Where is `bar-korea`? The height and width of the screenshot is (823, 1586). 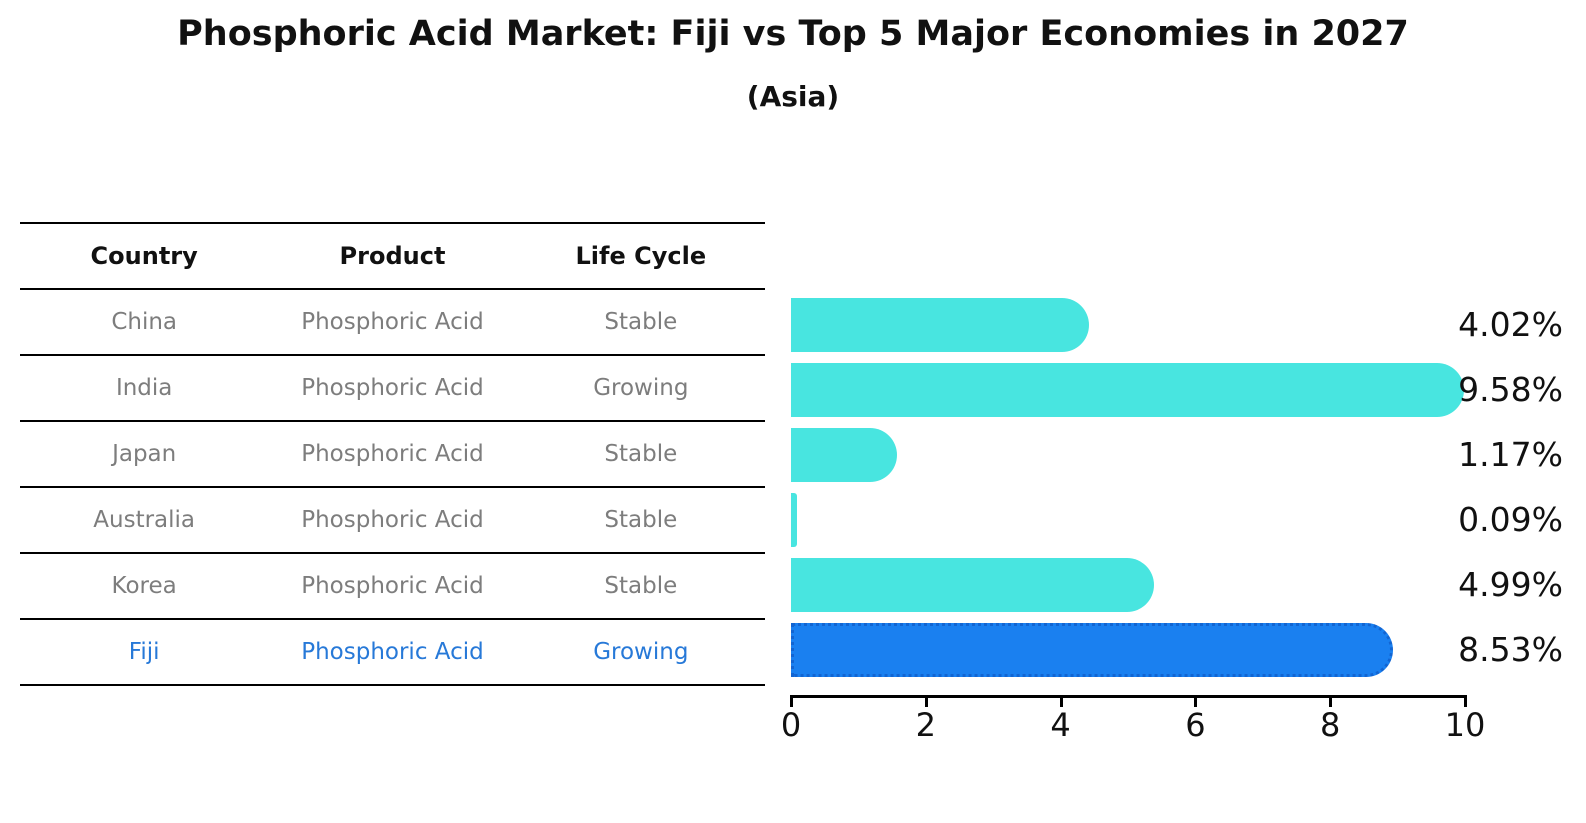 bar-korea is located at coordinates (973, 585).